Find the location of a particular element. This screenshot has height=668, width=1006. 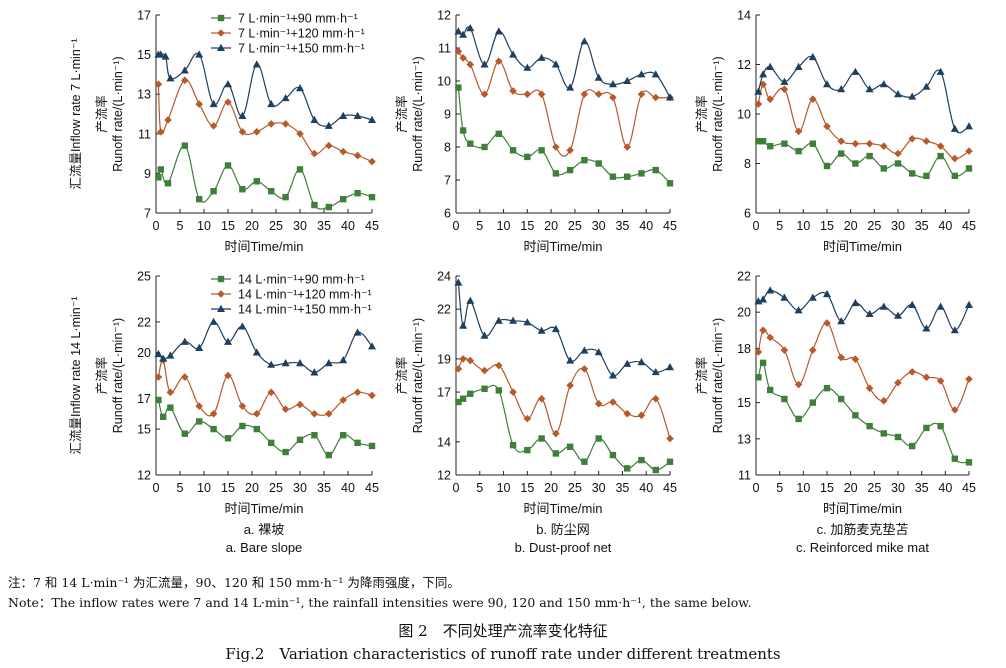

x-tick-label-b-14: 15 is located at coordinates (527, 488).